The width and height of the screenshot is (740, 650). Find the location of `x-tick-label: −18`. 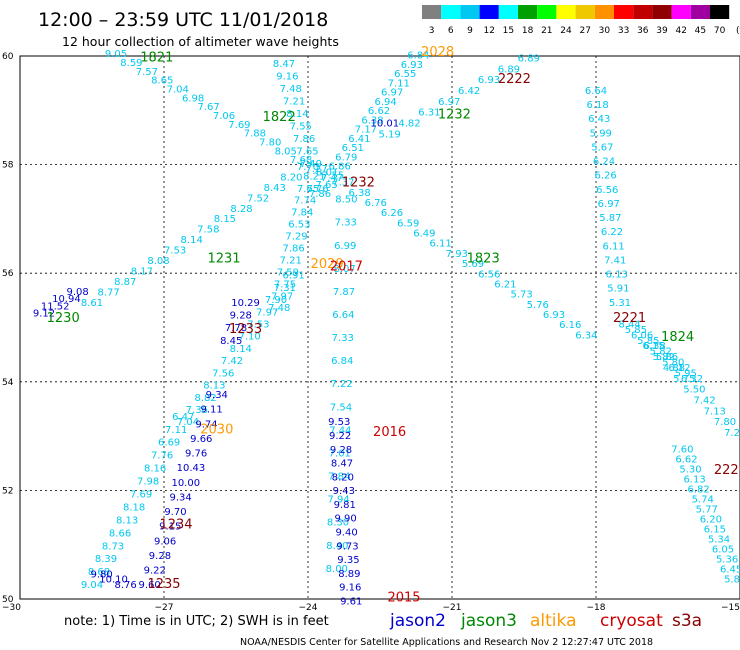

x-tick-label: −18 is located at coordinates (596, 608).